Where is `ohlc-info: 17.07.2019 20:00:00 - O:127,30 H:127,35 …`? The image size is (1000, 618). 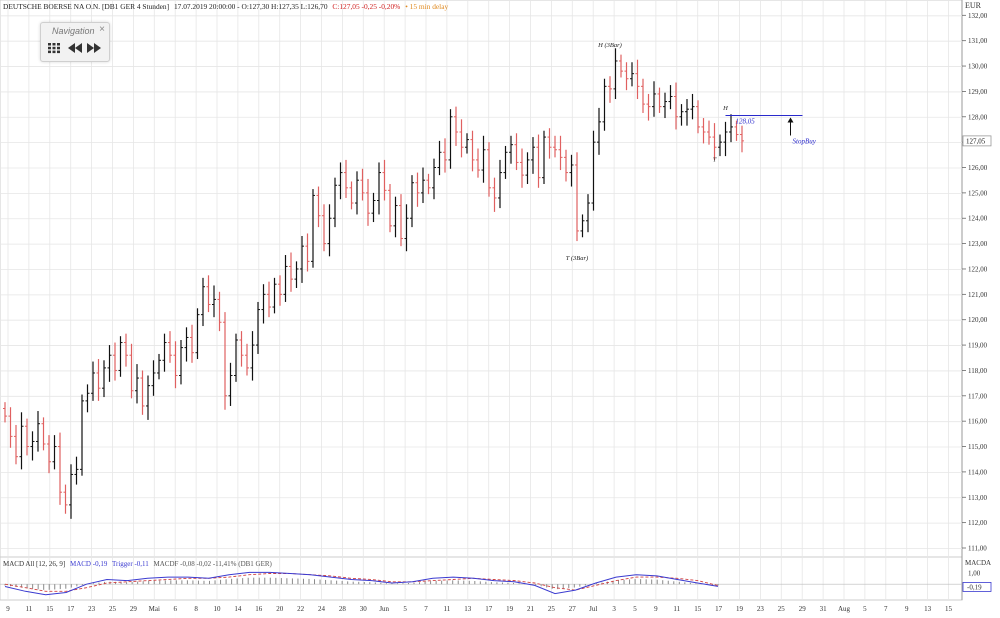
ohlc-info: 17.07.2019 20:00:00 - O:127,30 H:127,35 … is located at coordinates (251, 6).